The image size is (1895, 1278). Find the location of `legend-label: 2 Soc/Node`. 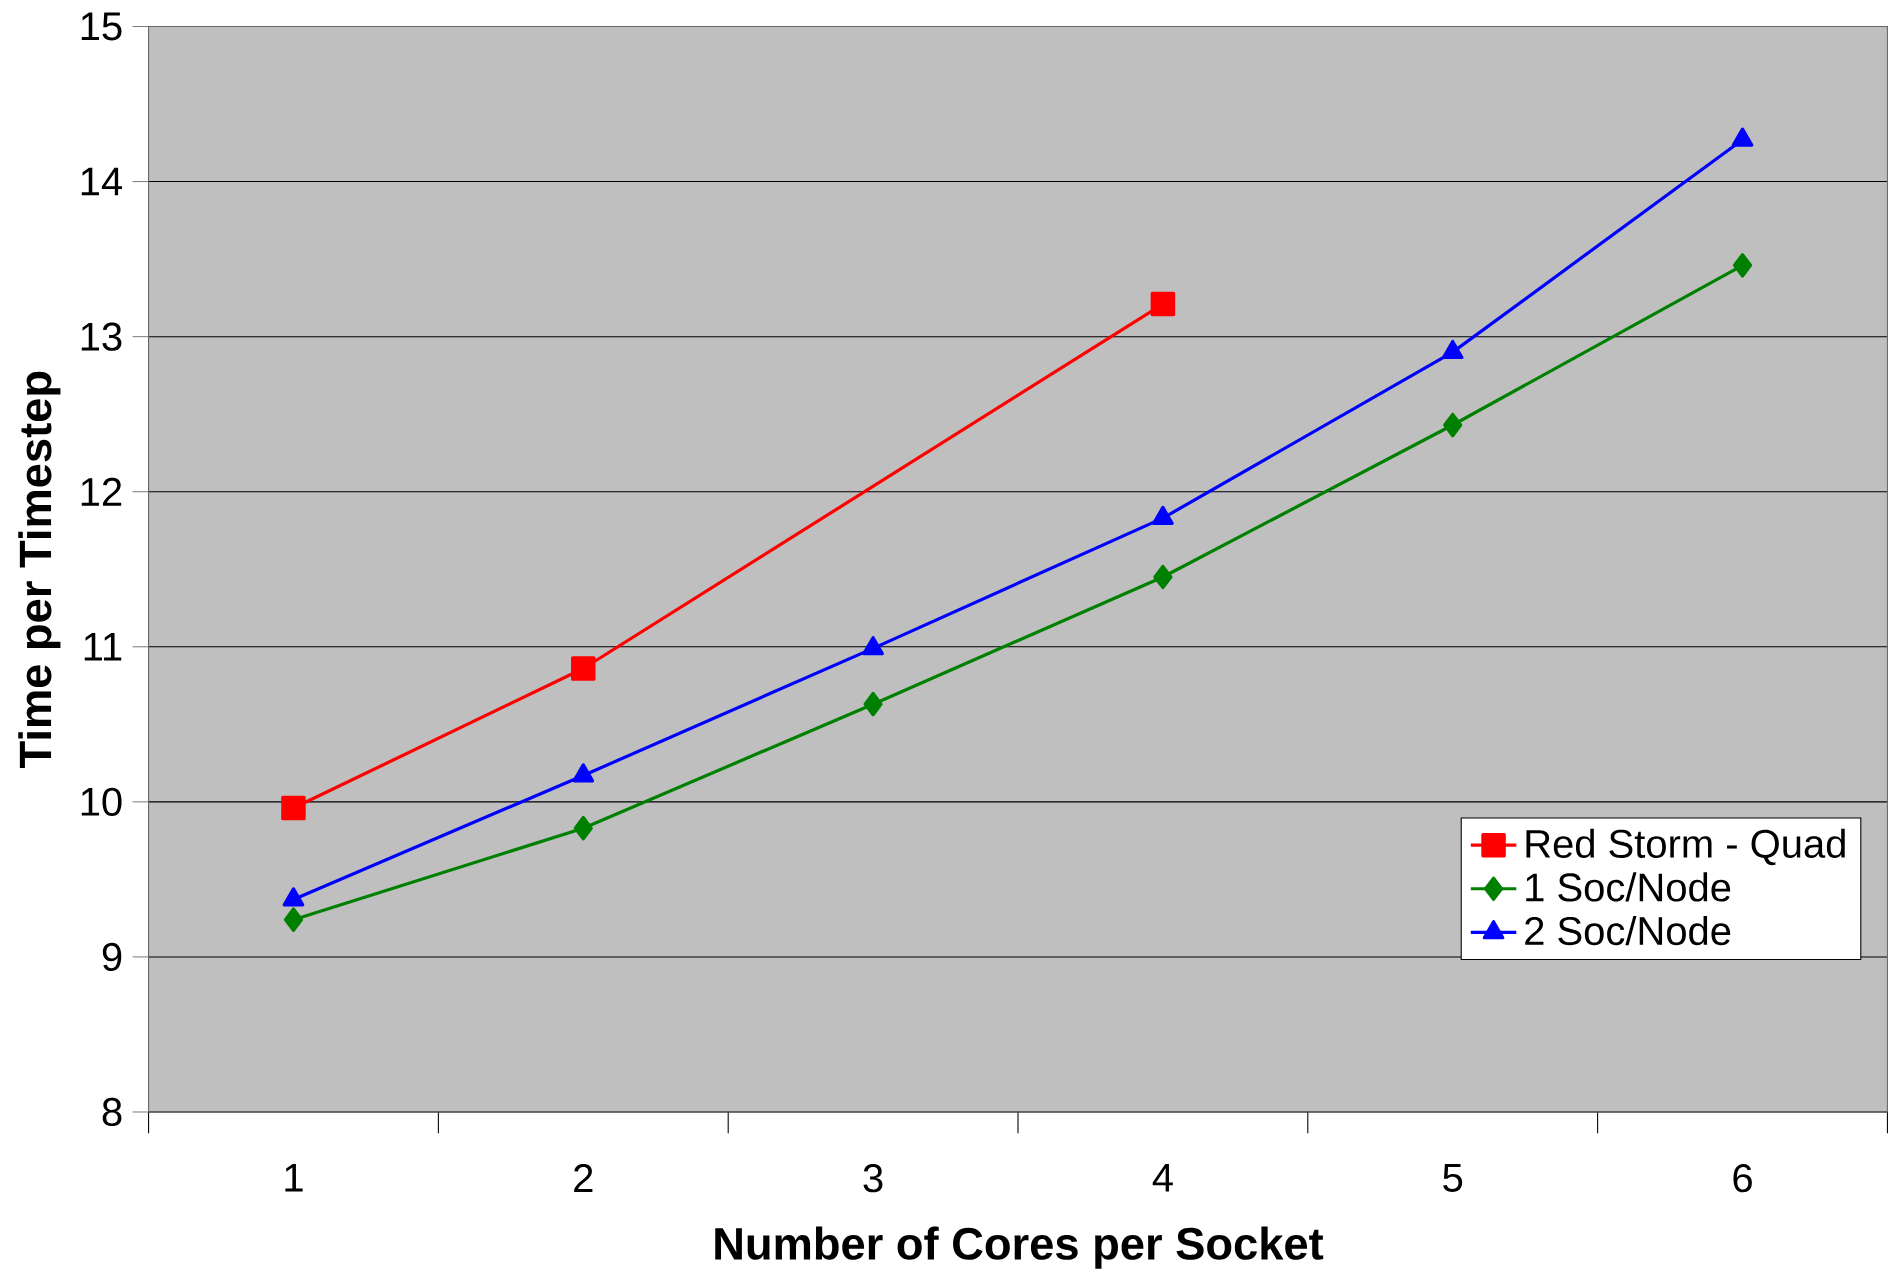

legend-label: 2 Soc/Node is located at coordinates (1628, 931).